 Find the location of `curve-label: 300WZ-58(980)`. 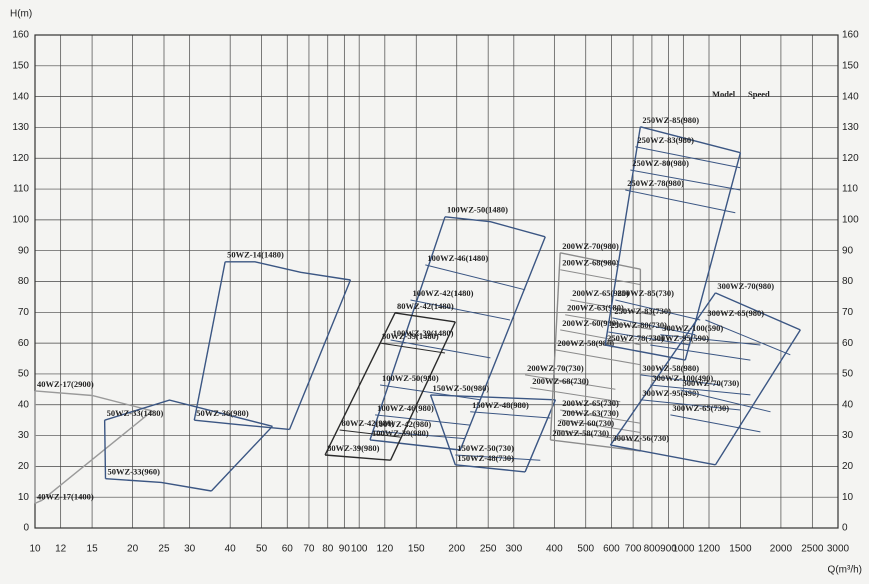

curve-label: 300WZ-58(980) is located at coordinates (670, 368).